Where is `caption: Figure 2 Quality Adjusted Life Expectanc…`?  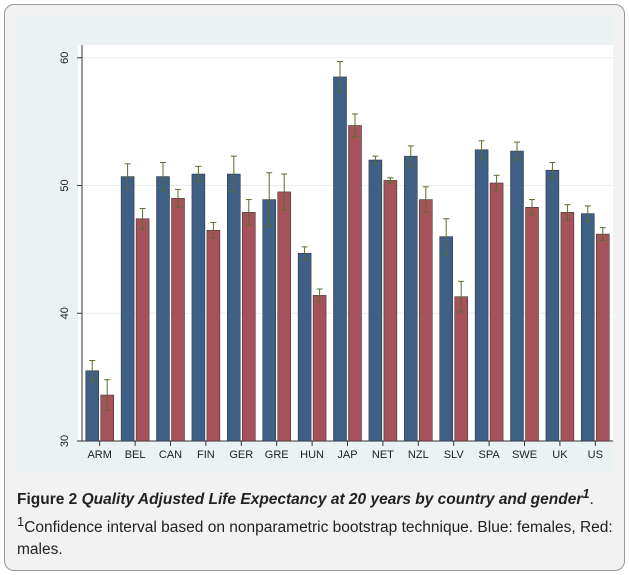
caption: Figure 2 Quality Adjusted Life Expectanc… is located at coordinates (317, 522).